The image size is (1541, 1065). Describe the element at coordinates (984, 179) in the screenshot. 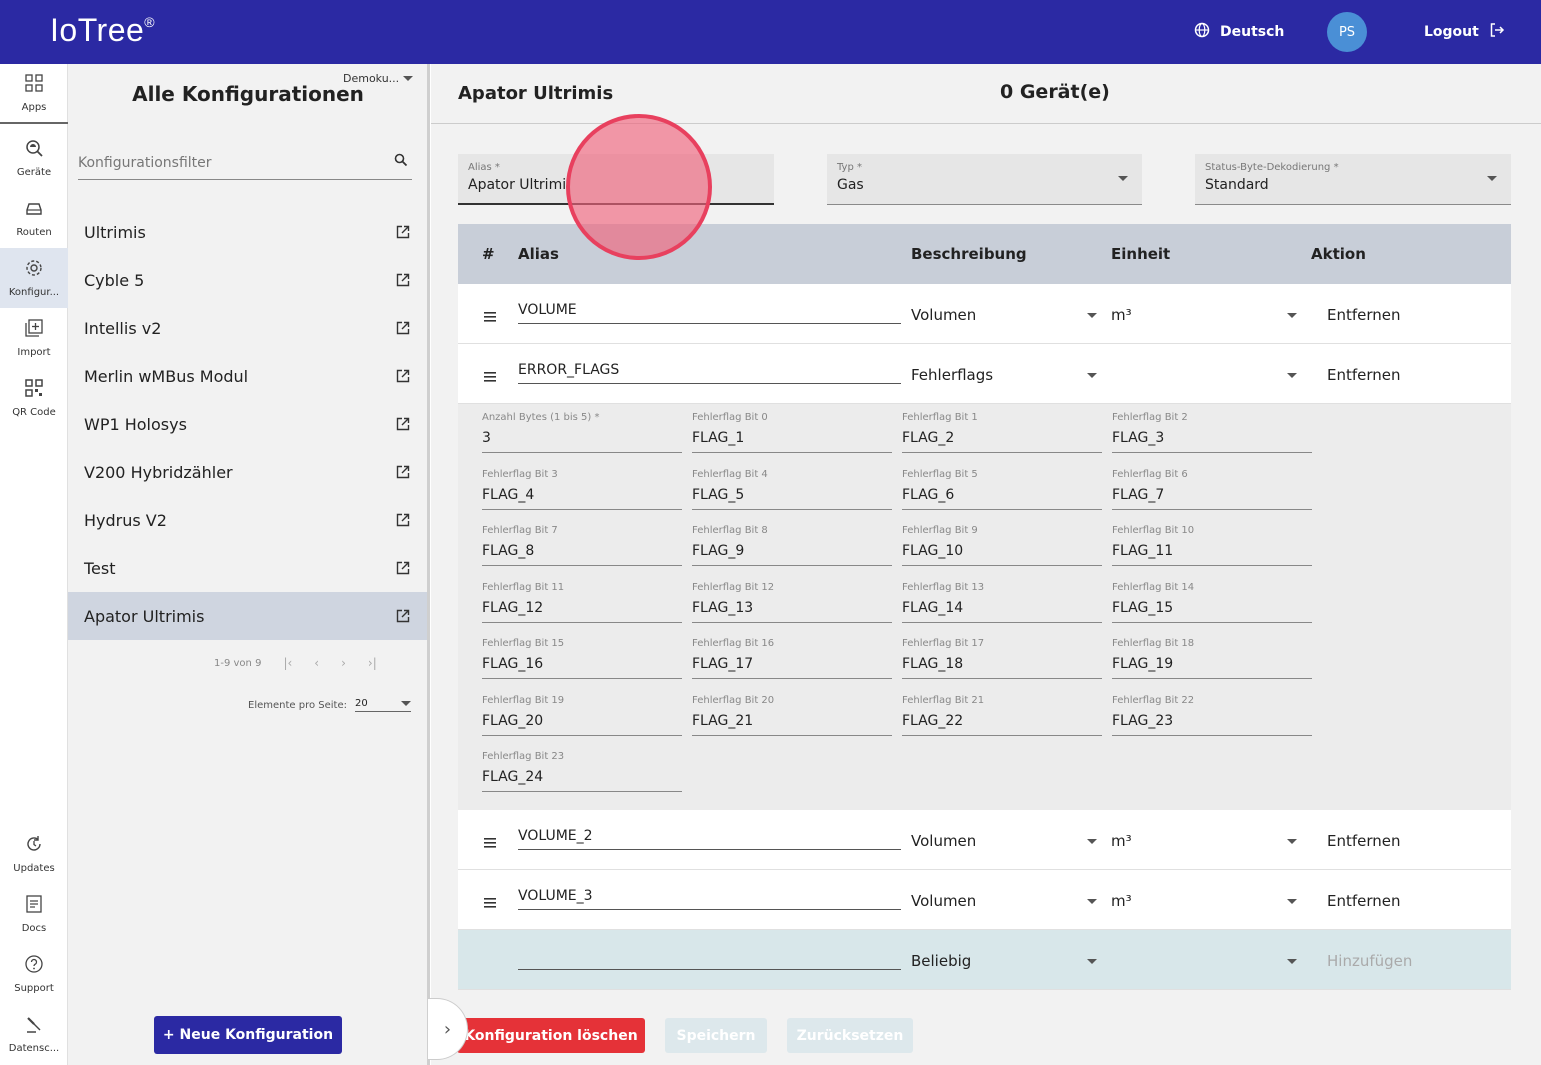

I see `type-select: Typ * Gas` at that location.